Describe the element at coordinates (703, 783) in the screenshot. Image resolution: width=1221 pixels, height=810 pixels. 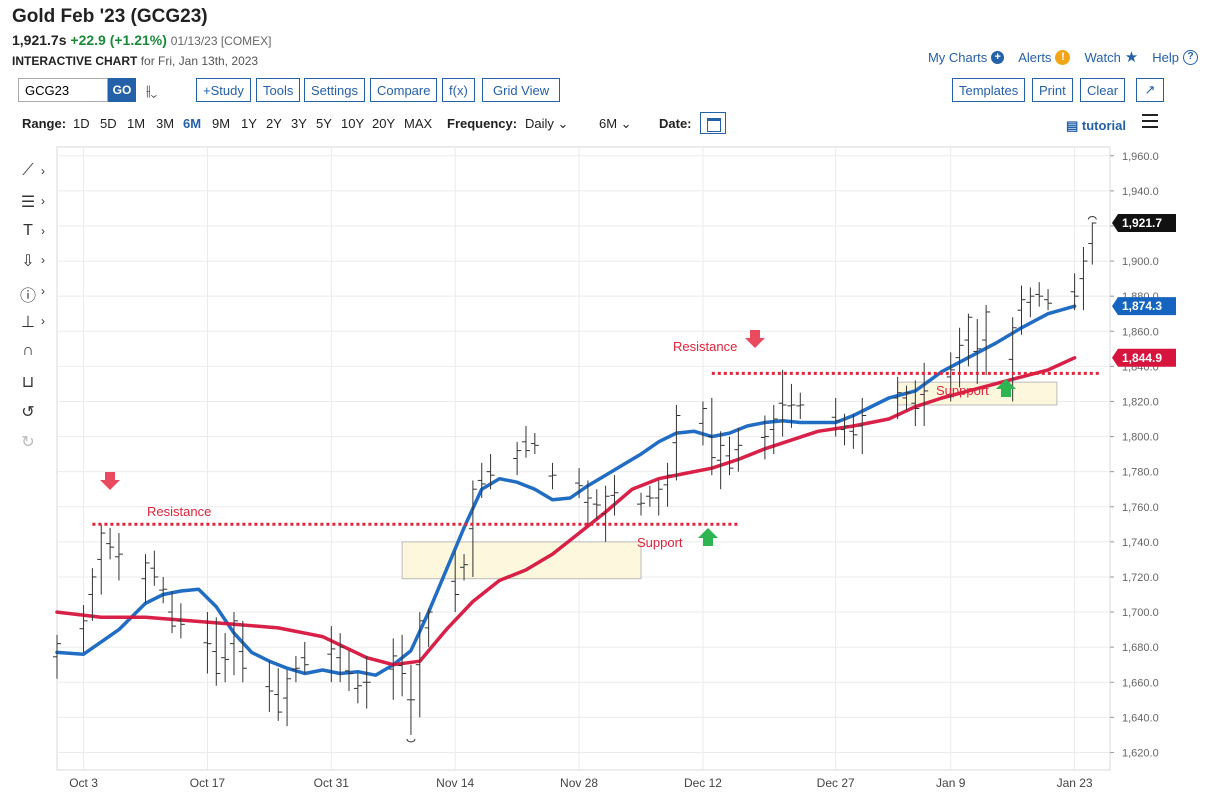
I see `x-tick-label: Dec 12` at that location.